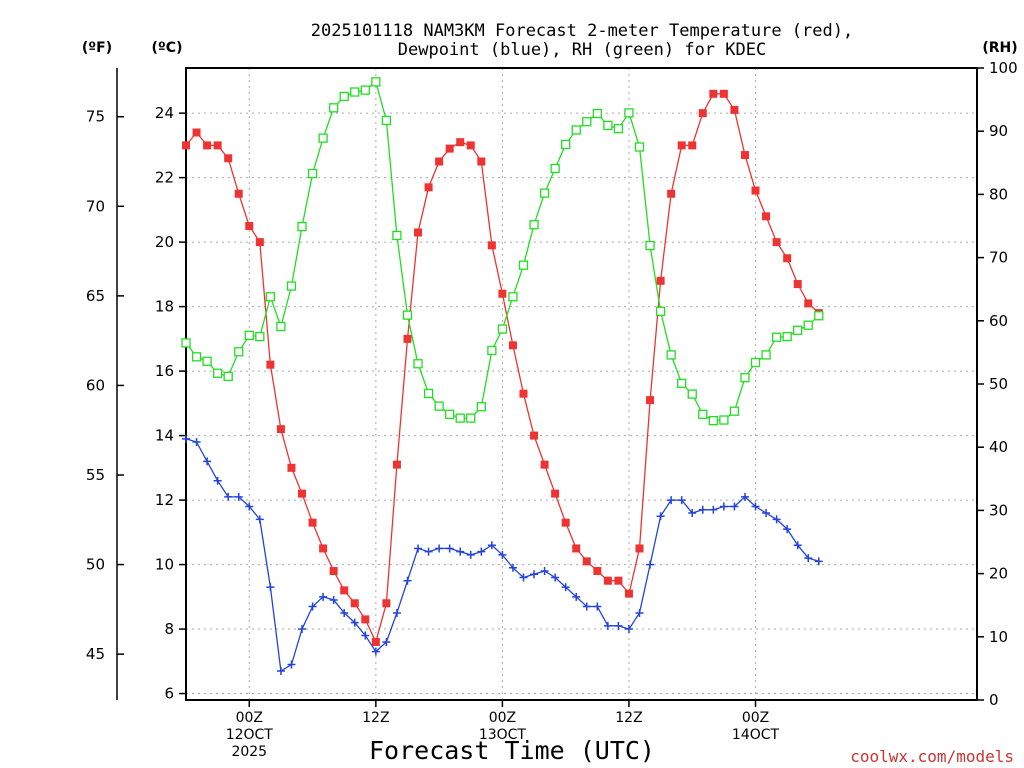  I want to click on fahrenheit-tick-label: 75, so click(95, 117).